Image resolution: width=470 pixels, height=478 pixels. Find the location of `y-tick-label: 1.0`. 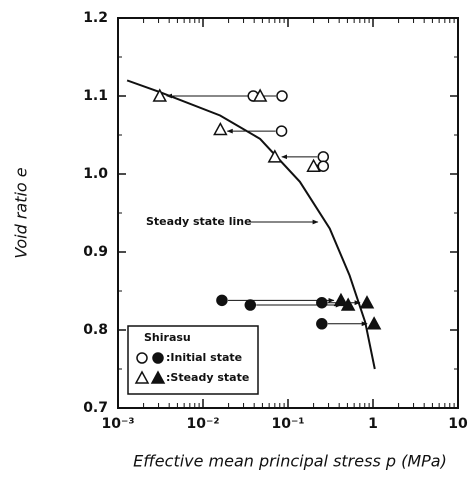

y-tick-label: 1.0 is located at coordinates (95, 174).